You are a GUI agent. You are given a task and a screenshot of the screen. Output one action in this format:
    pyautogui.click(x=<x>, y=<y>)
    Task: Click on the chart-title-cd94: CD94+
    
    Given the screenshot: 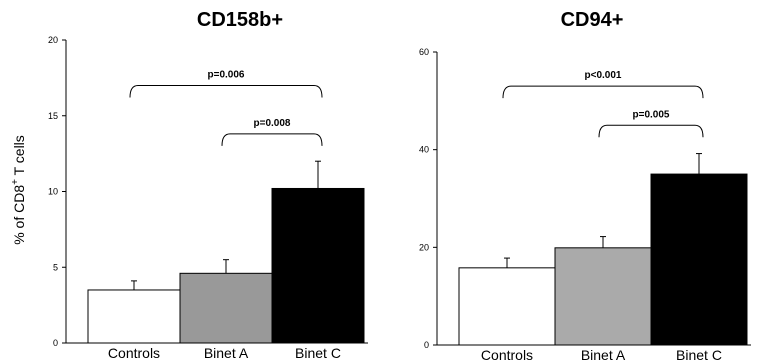 What is the action you would take?
    pyautogui.click(x=592, y=20)
    